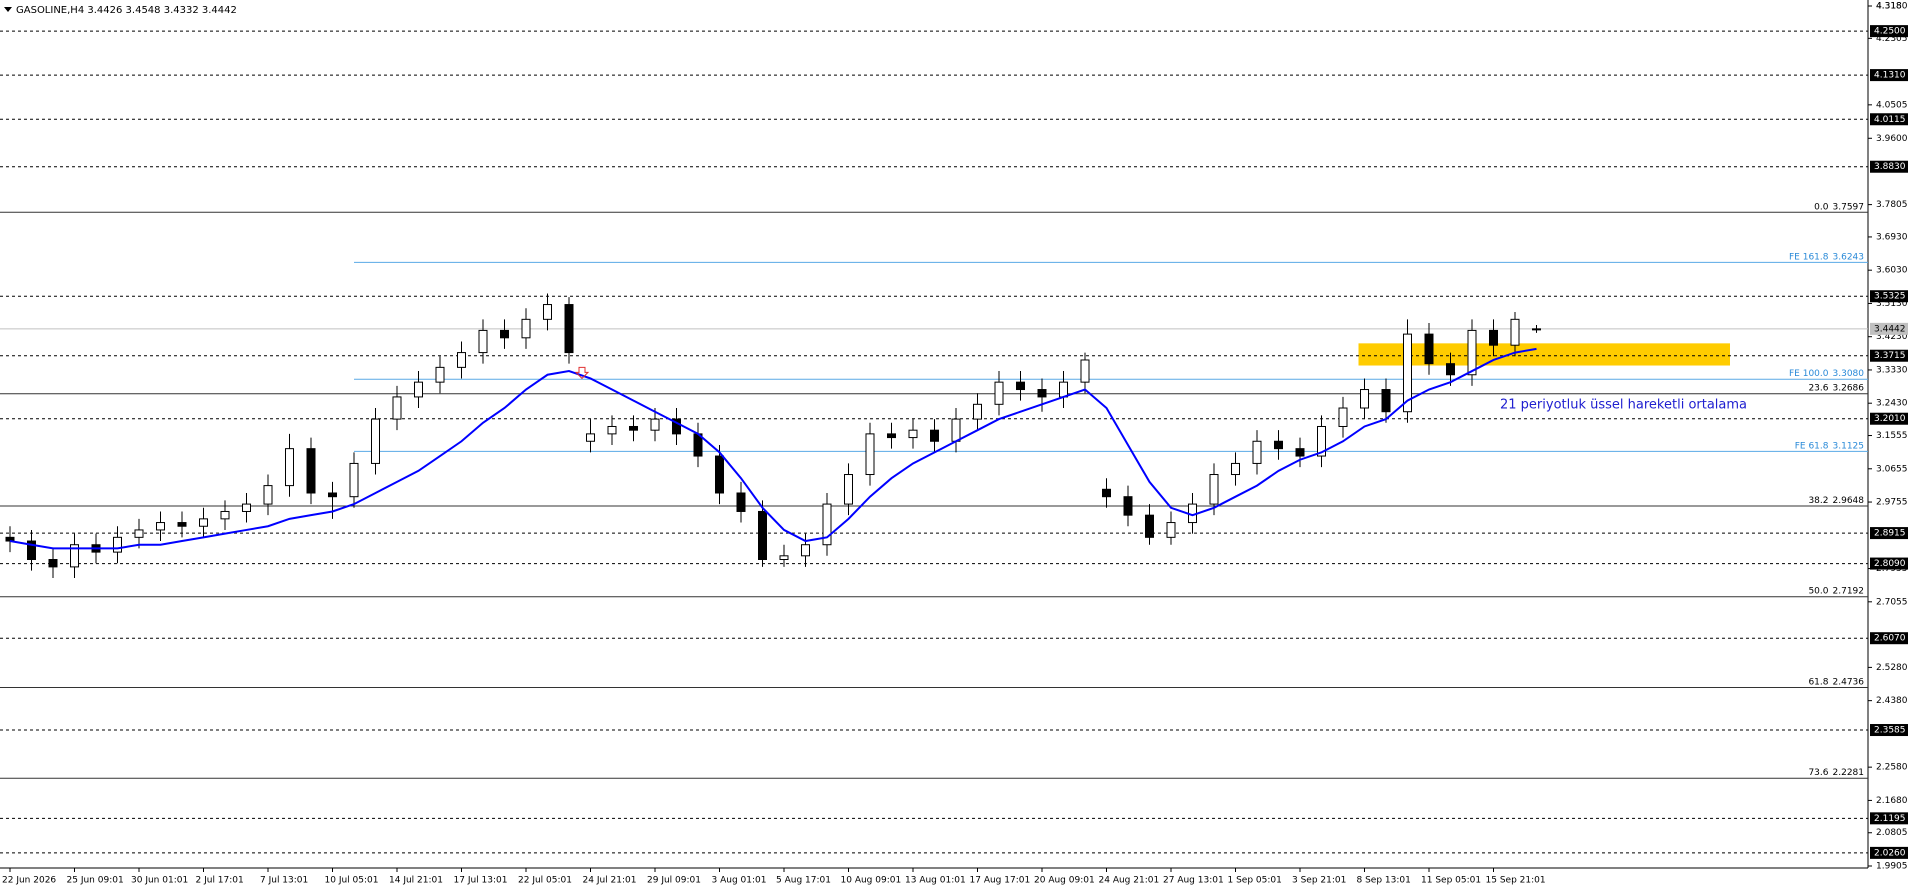 The image size is (1916, 888). What do you see at coordinates (481, 881) in the screenshot?
I see `x-tick-label: 17 Jul 13:01` at bounding box center [481, 881].